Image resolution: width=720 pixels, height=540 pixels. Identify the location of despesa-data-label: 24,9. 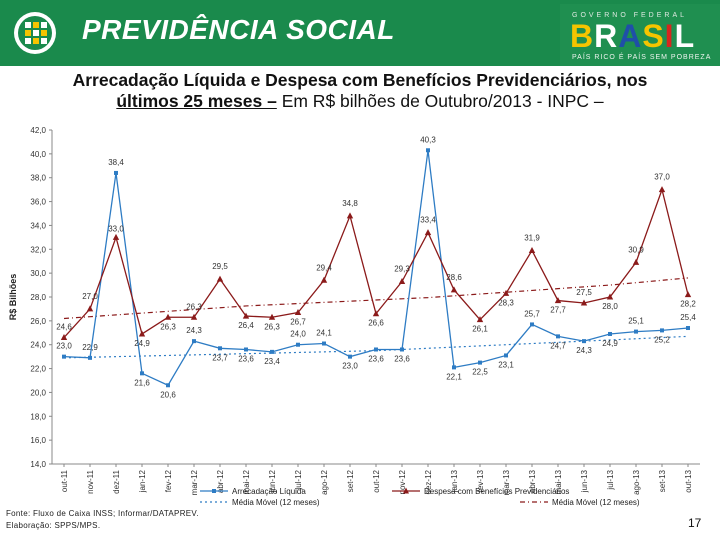
(142, 343).